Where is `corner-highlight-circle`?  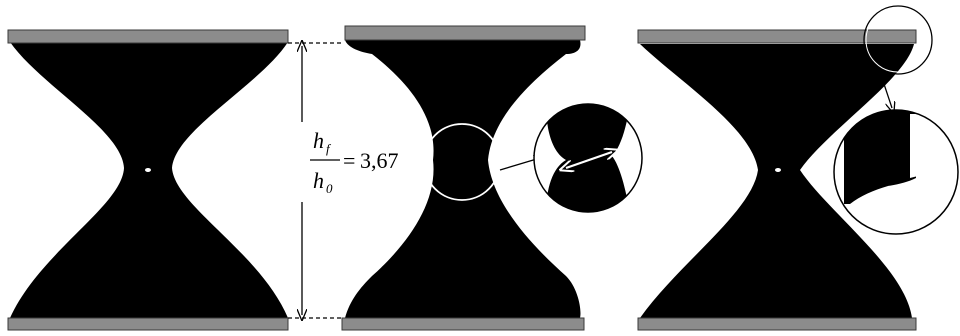 corner-highlight-circle is located at coordinates (898, 40).